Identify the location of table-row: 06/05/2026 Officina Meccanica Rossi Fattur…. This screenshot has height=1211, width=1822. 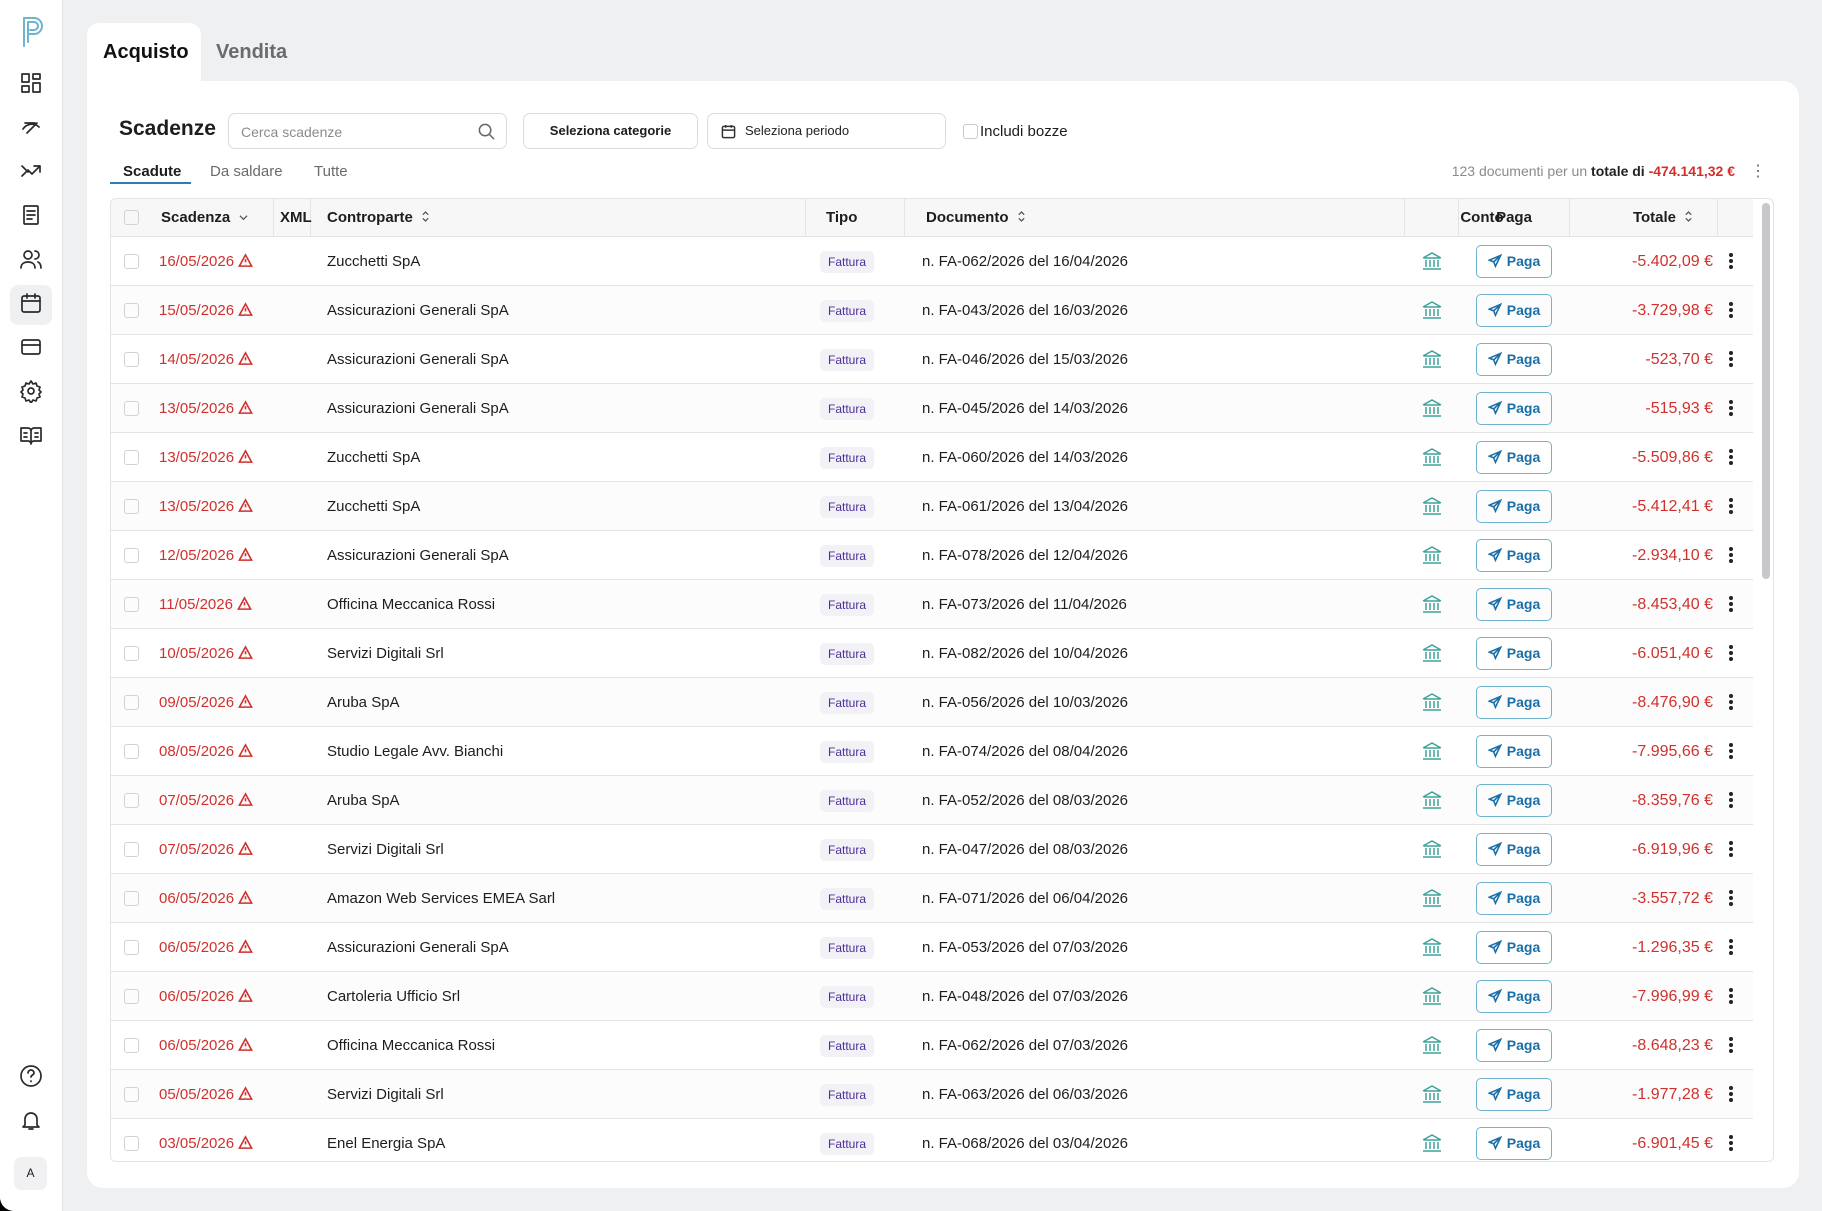
(932, 1045).